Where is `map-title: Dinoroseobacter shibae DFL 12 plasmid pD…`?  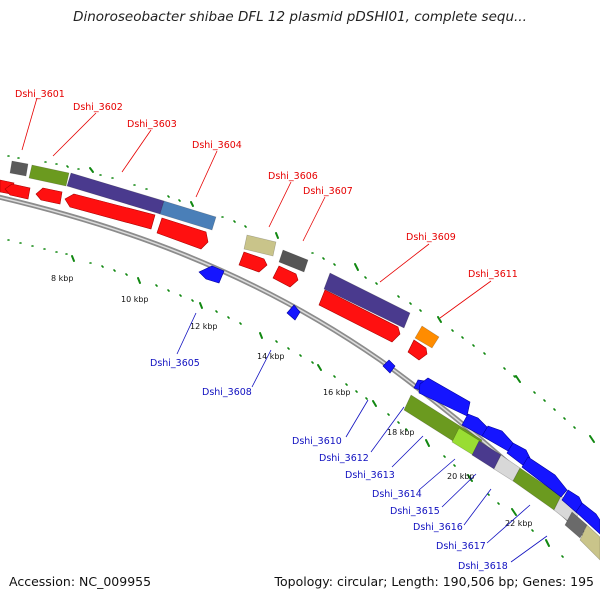 map-title: Dinoroseobacter shibae DFL 12 plasmid pD… is located at coordinates (300, 17).